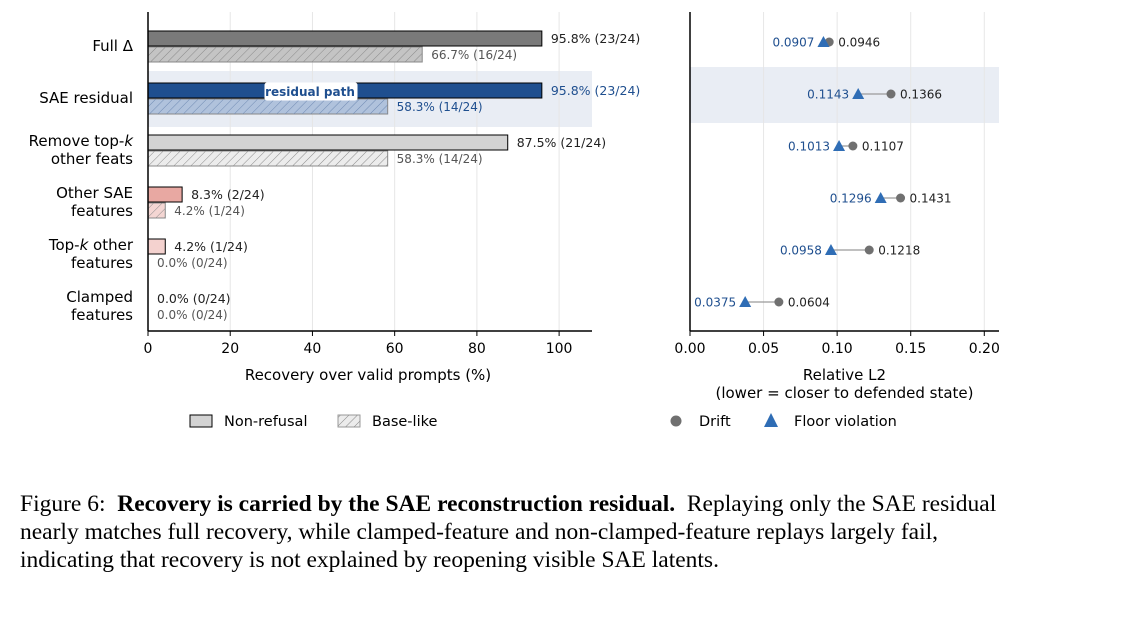 This screenshot has height=625, width=1135. I want to click on baselike-value-label: 4.2% (1/24), so click(209, 211).